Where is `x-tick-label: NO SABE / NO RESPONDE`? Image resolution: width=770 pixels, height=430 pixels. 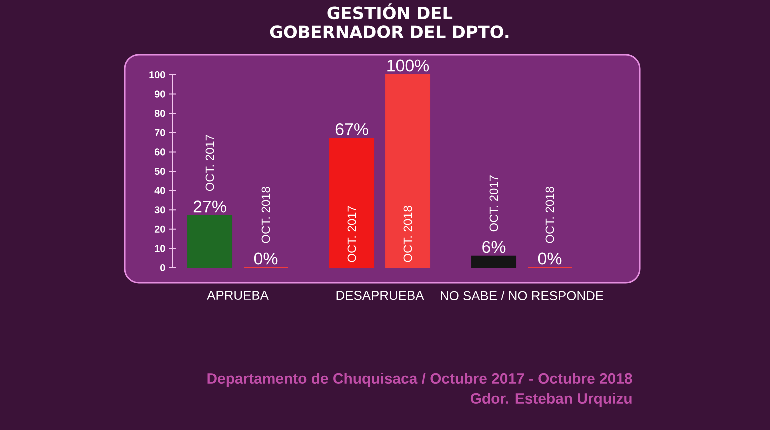 x-tick-label: NO SABE / NO RESPONDE is located at coordinates (522, 296).